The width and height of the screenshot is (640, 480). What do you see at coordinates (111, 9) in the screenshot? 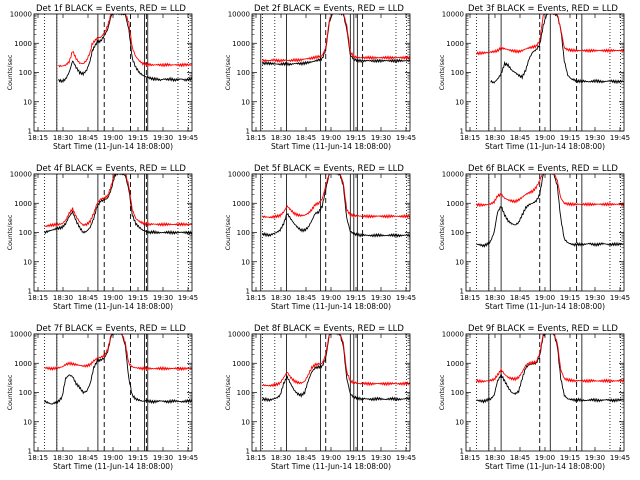
I see `panel-title: Det 1f BLACK = Events, RED = LLD` at bounding box center [111, 9].